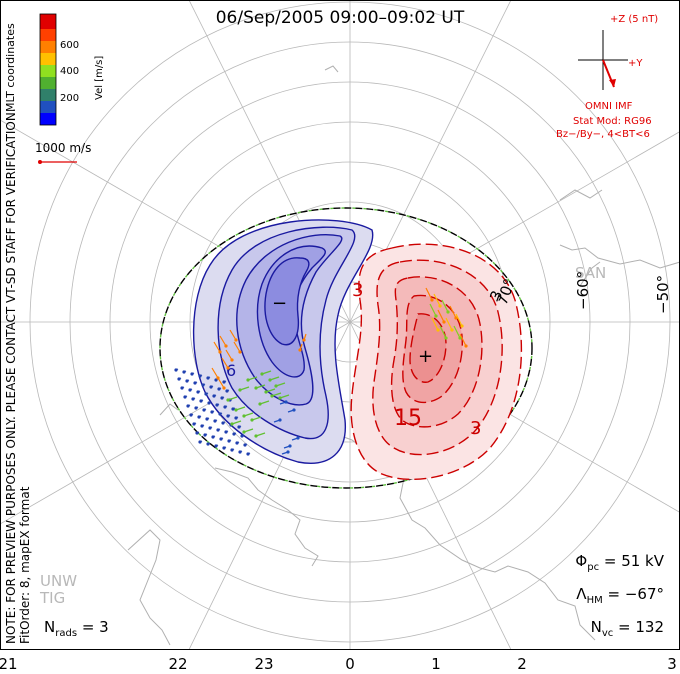 The image size is (680, 674). I want to click on contour-label: 6, so click(231, 370).